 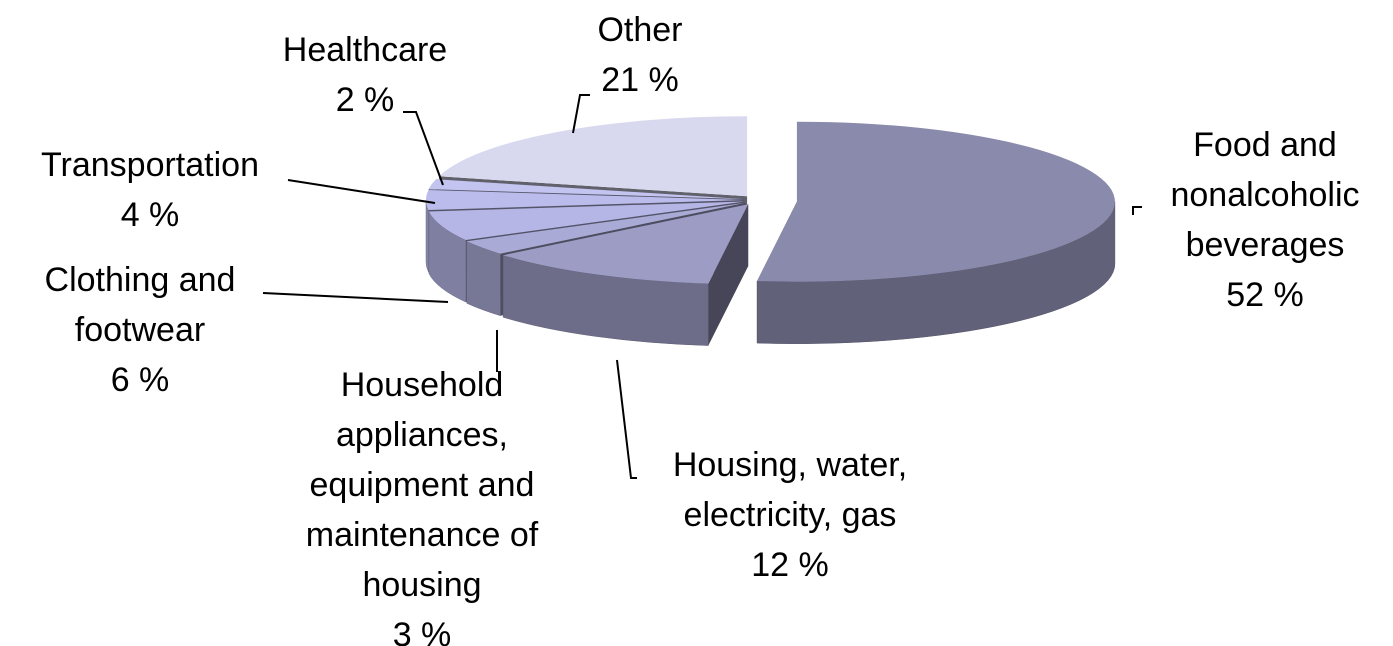 I want to click on slice-label: Other 21 %, so click(x=640, y=55).